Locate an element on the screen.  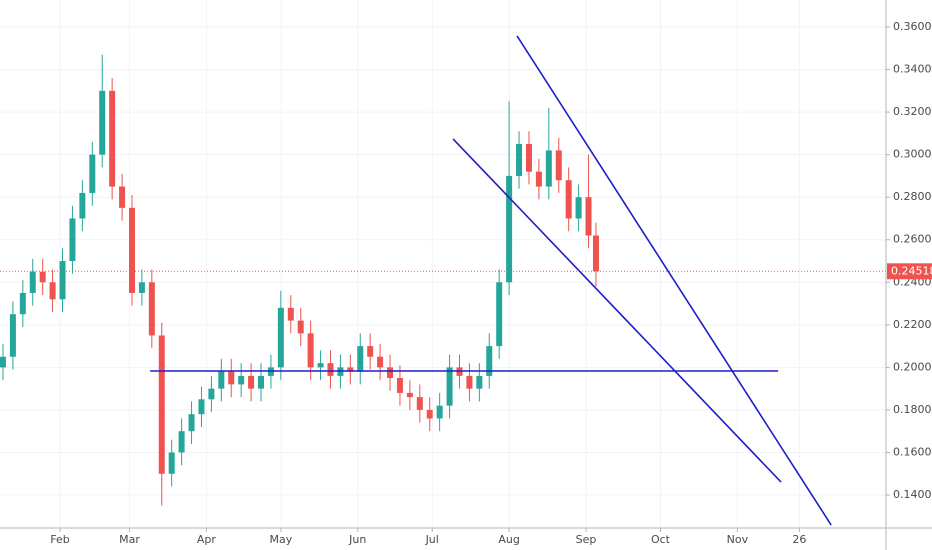
x-tick-label: Apr is located at coordinates (207, 539).